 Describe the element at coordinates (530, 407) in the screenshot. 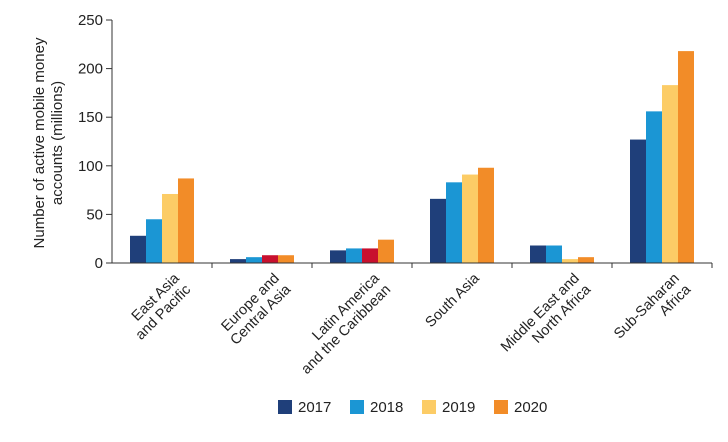

I see `legend-label: 2020` at that location.